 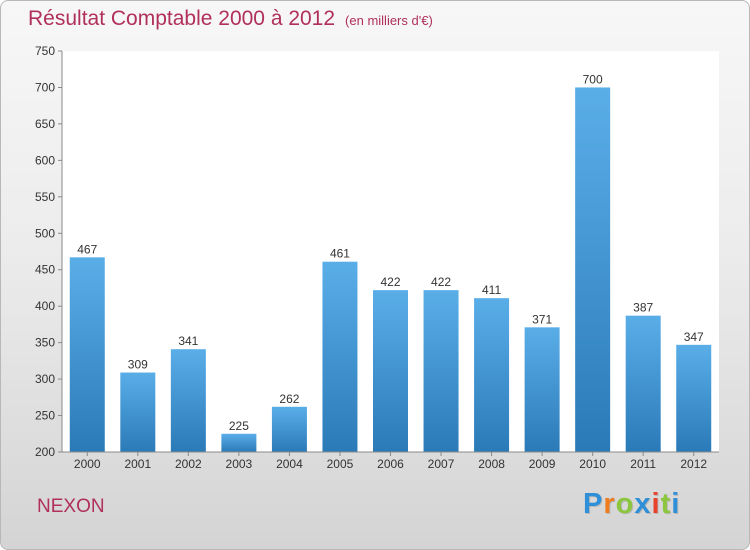 What do you see at coordinates (643, 383) in the screenshot?
I see `bar-2011` at bounding box center [643, 383].